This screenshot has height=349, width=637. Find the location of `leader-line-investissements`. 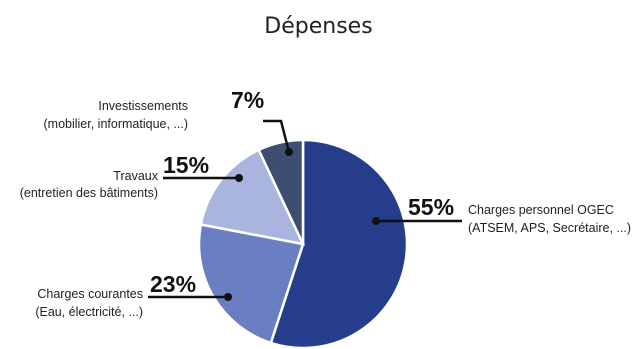

leader-line-investissements is located at coordinates (277, 136).